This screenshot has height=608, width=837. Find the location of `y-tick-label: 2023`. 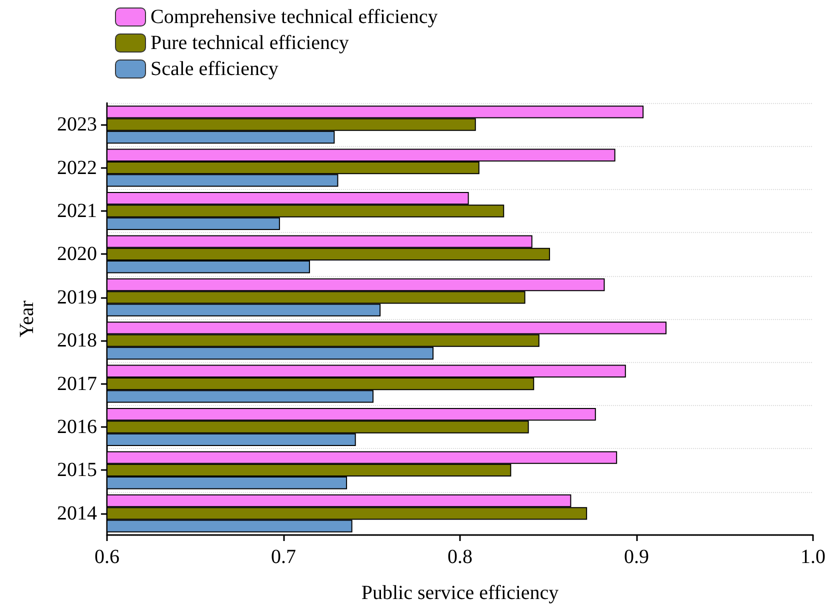

y-tick-label: 2023 is located at coordinates (77, 125).